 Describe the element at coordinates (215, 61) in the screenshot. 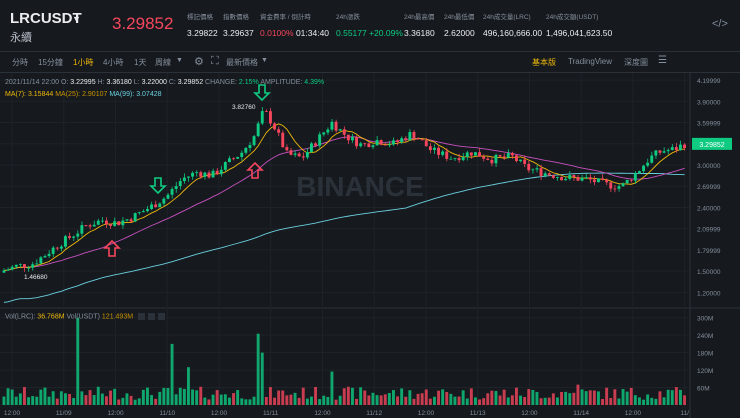

I see `fullscreen-icon: ⛶` at that location.